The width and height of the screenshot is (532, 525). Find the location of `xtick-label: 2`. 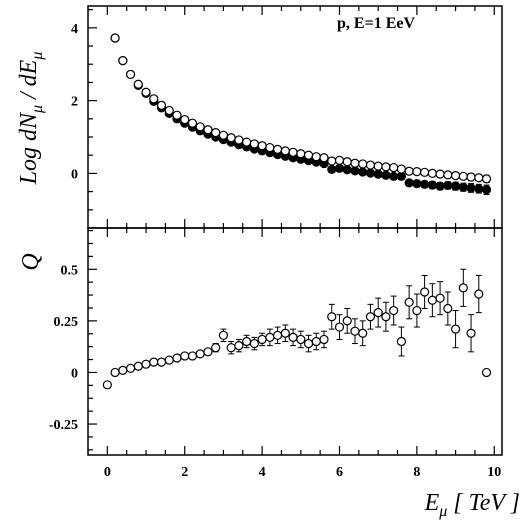

xtick-label: 2 is located at coordinates (184, 472).